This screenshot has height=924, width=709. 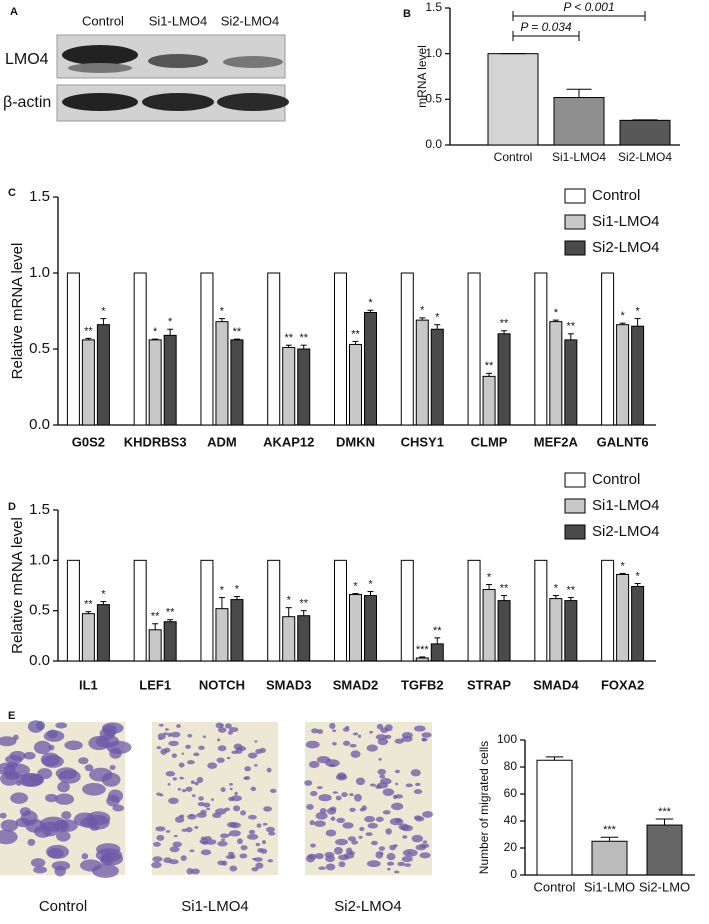 I want to click on y-axis-label: mRNA level, so click(x=422, y=76).